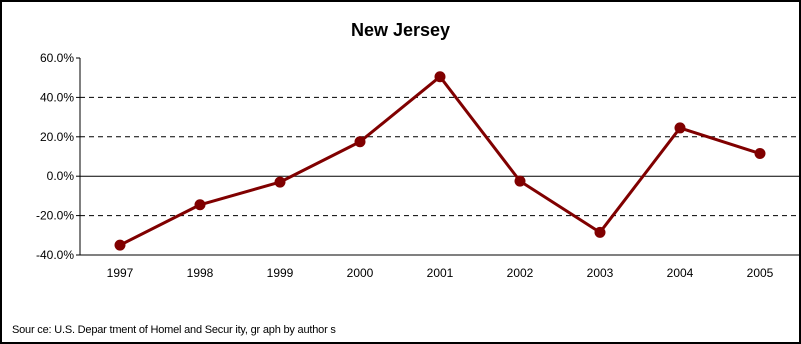  Describe the element at coordinates (400, 30) in the screenshot. I see `chart-title: New Jersey` at that location.